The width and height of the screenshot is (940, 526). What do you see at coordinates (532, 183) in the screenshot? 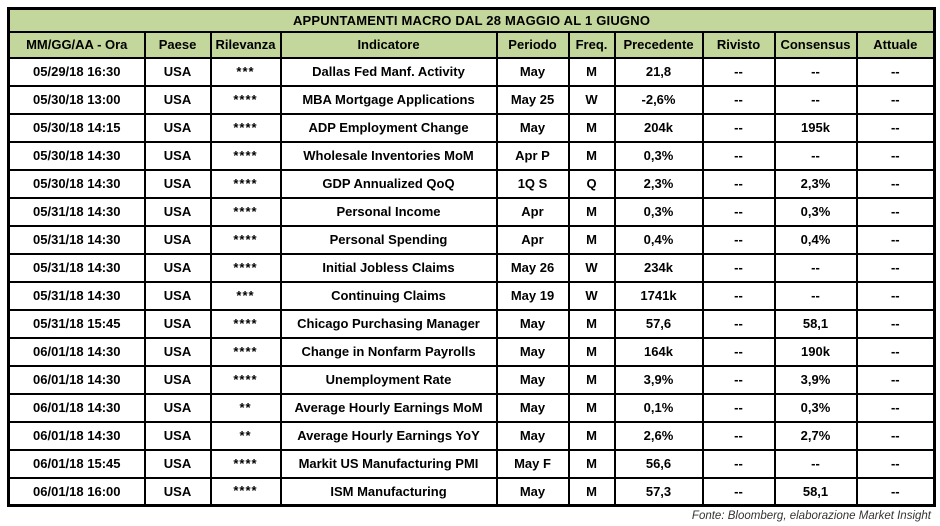
I see `cell-period: 1Q S` at bounding box center [532, 183].